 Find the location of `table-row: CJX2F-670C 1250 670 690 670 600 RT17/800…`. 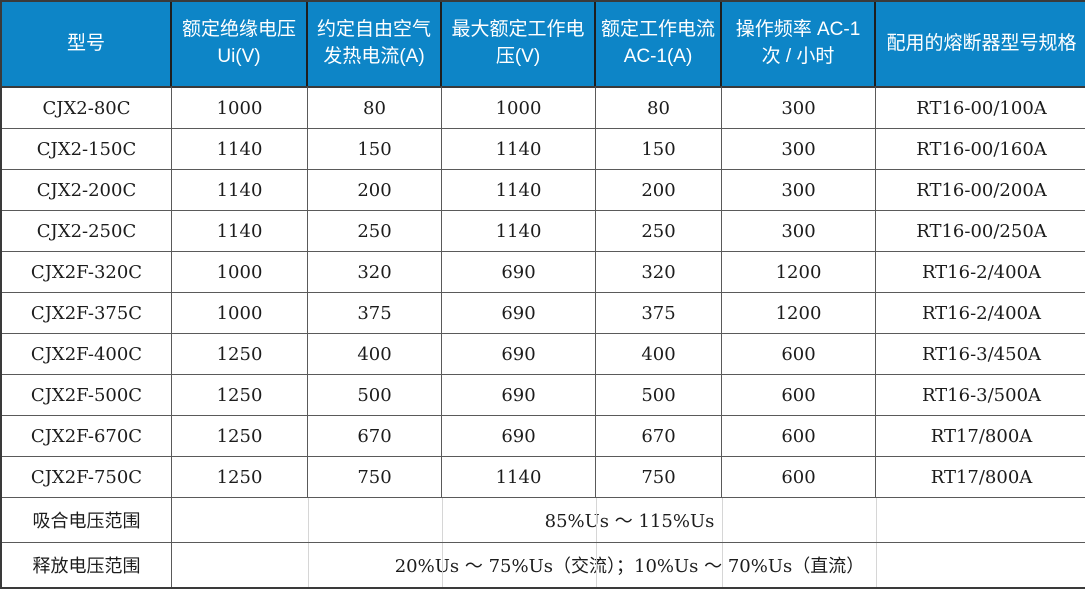

table-row: CJX2F-670C 1250 670 690 670 600 RT17/800… is located at coordinates (543, 436).